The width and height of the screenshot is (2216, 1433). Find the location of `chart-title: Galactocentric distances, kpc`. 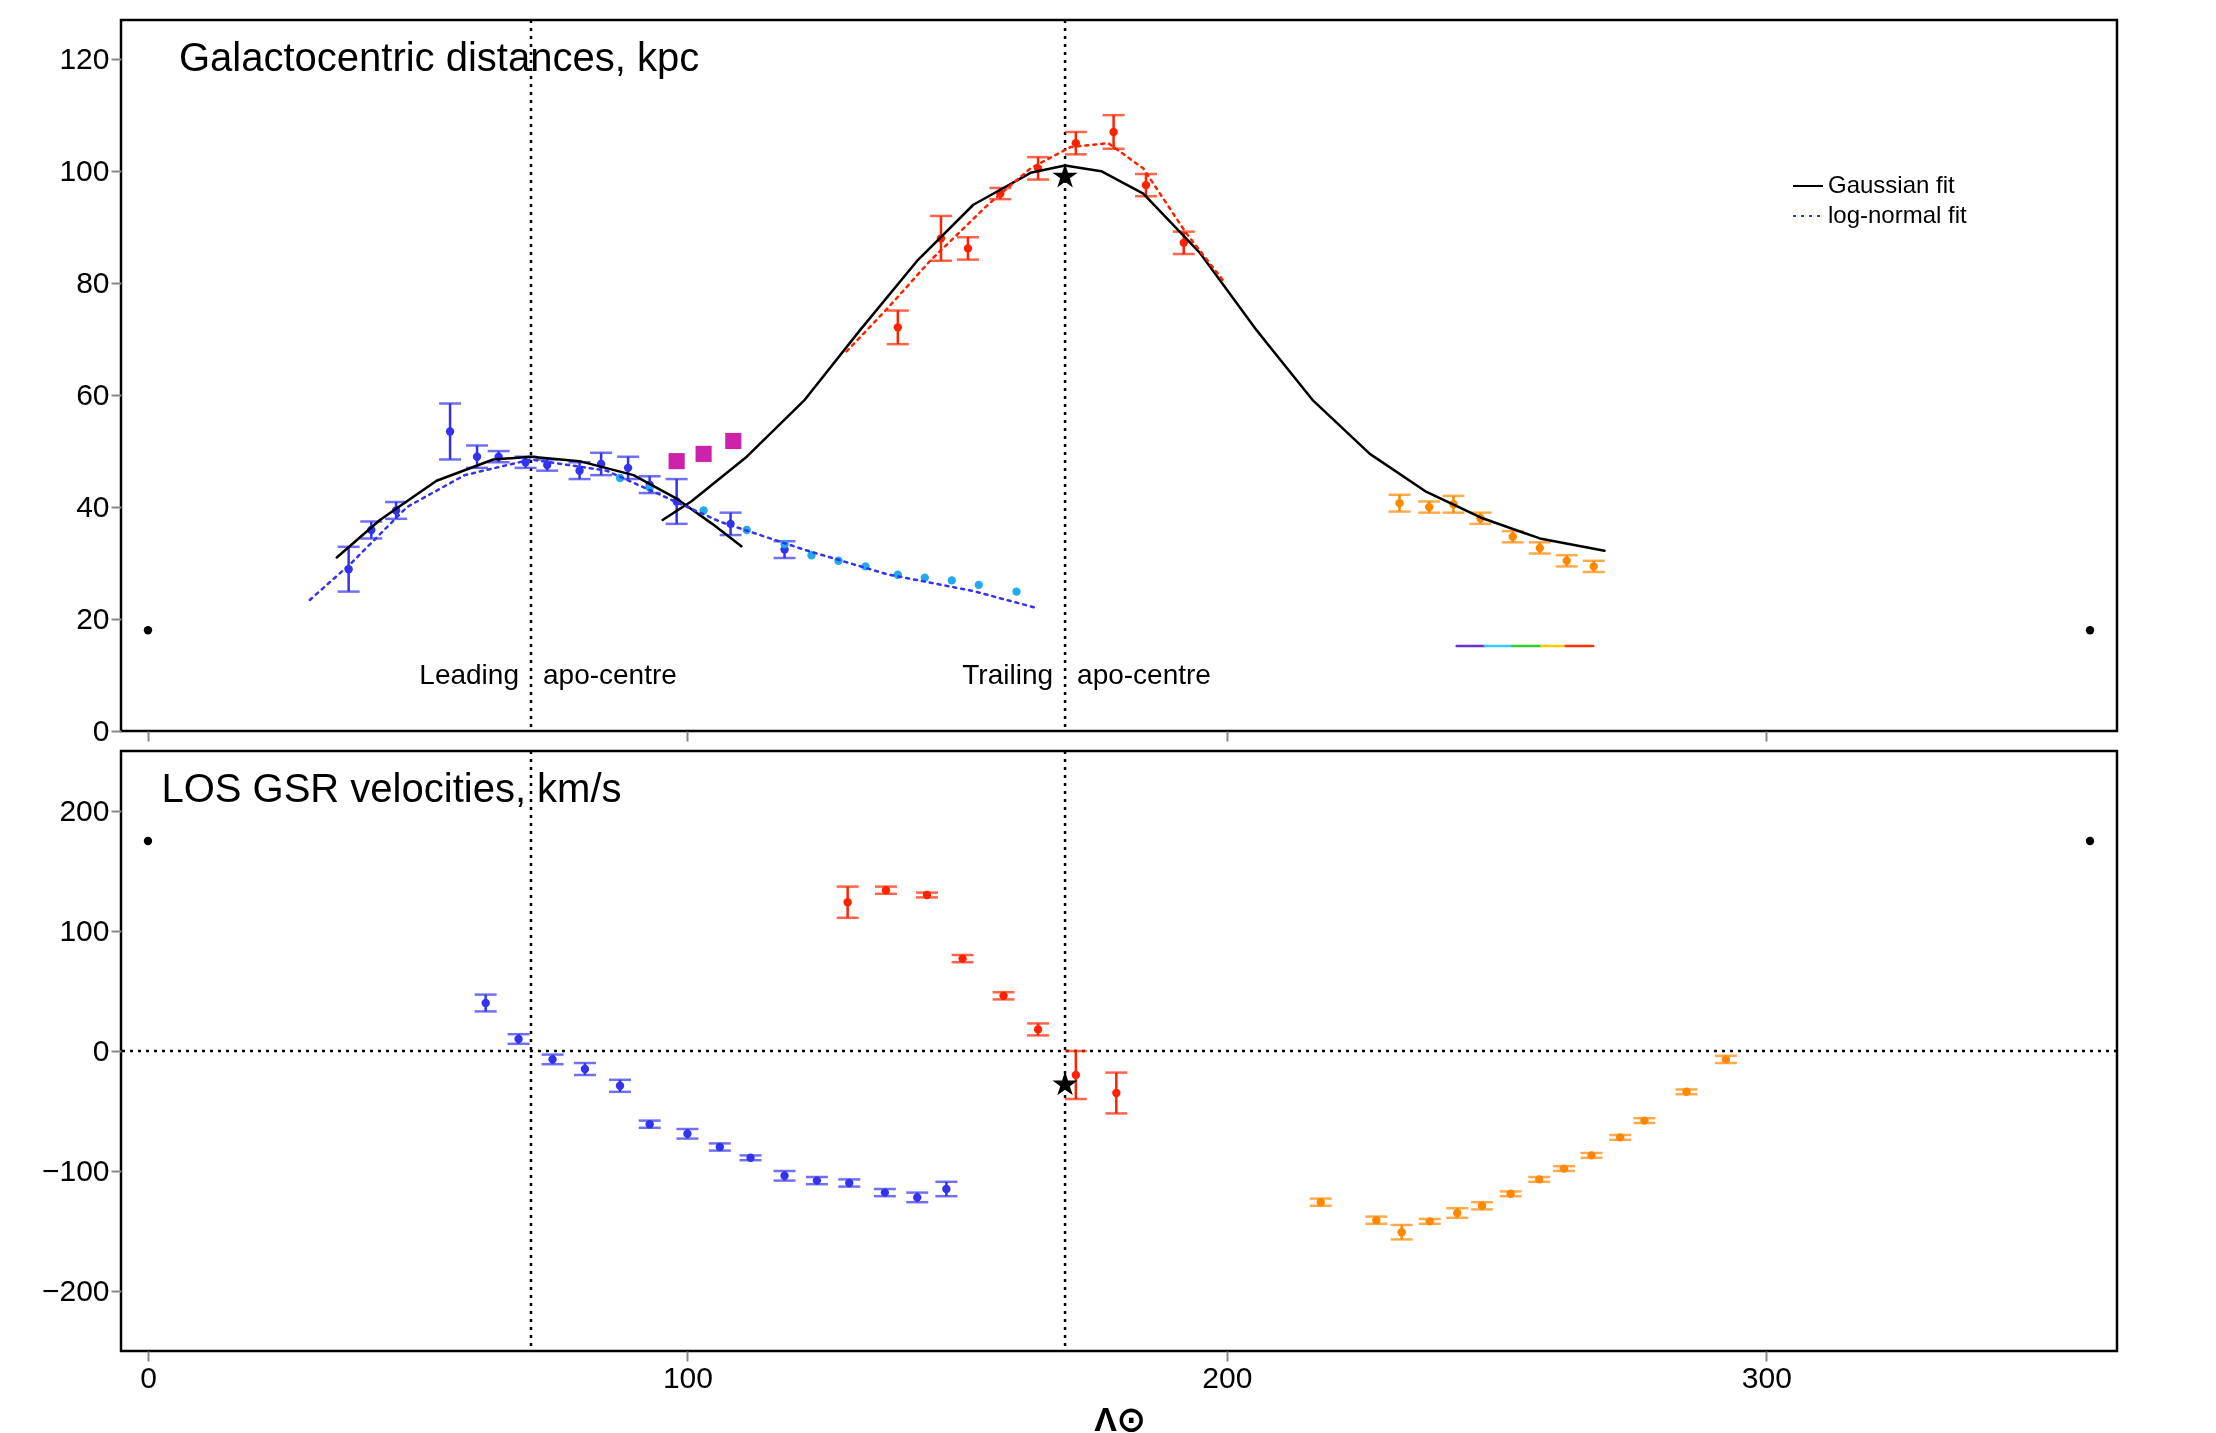

chart-title: Galactocentric distances, kpc is located at coordinates (439, 56).